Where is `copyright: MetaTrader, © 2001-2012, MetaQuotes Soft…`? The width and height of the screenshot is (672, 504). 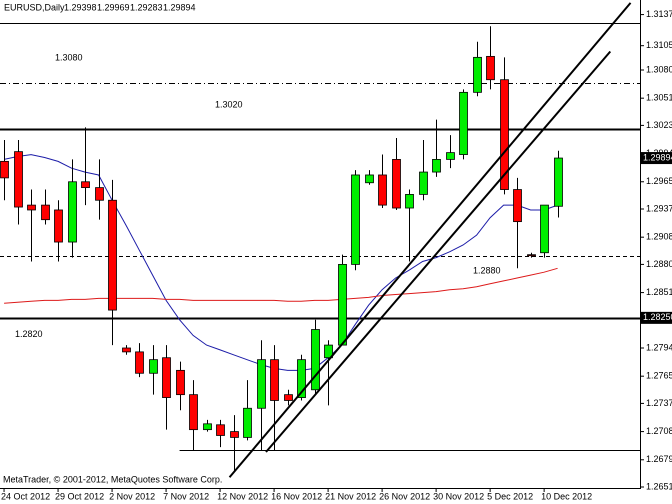 copyright: MetaTrader, © 2001-2012, MetaQuotes Soft… is located at coordinates (112, 479).